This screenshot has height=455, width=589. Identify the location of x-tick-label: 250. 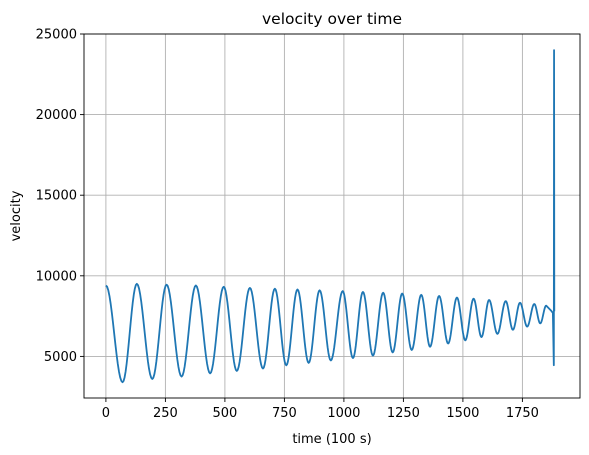
(165, 413).